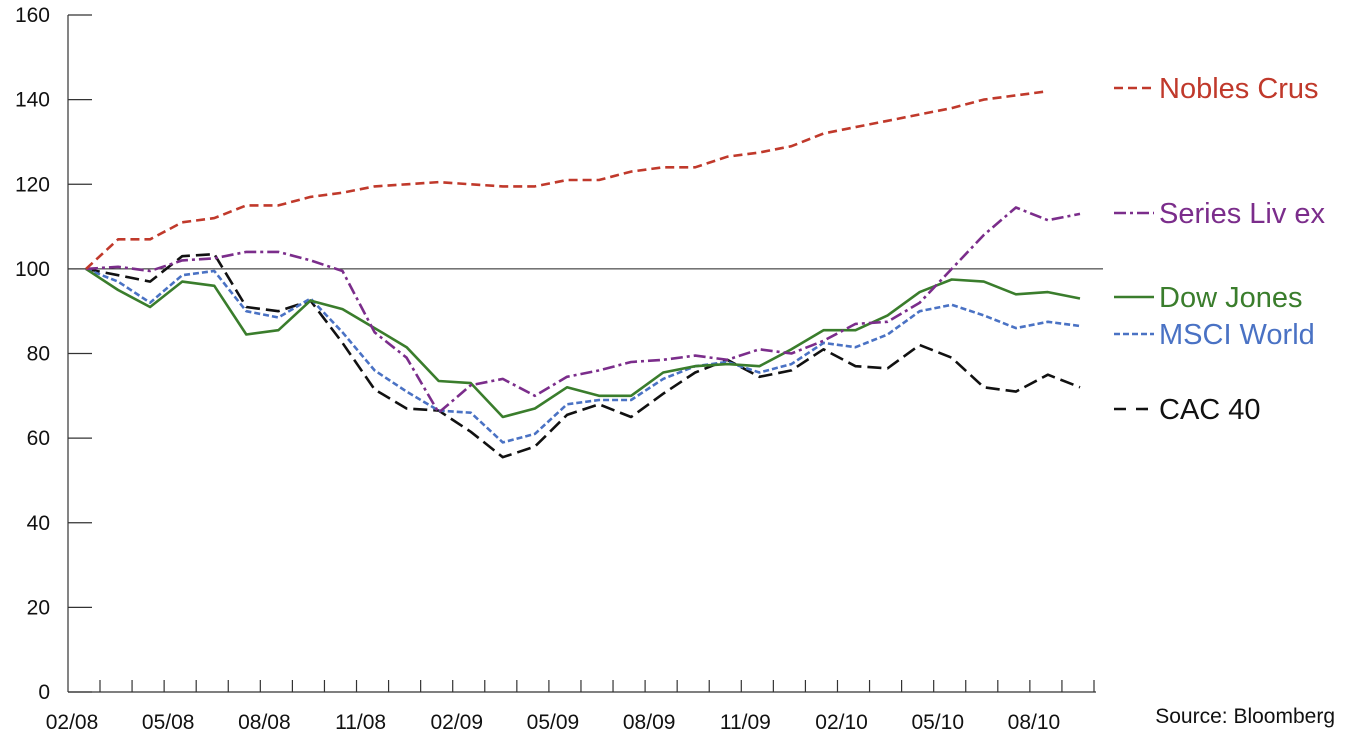 The height and width of the screenshot is (737, 1348). What do you see at coordinates (168, 722) in the screenshot?
I see `x-tick-label: 05/08` at bounding box center [168, 722].